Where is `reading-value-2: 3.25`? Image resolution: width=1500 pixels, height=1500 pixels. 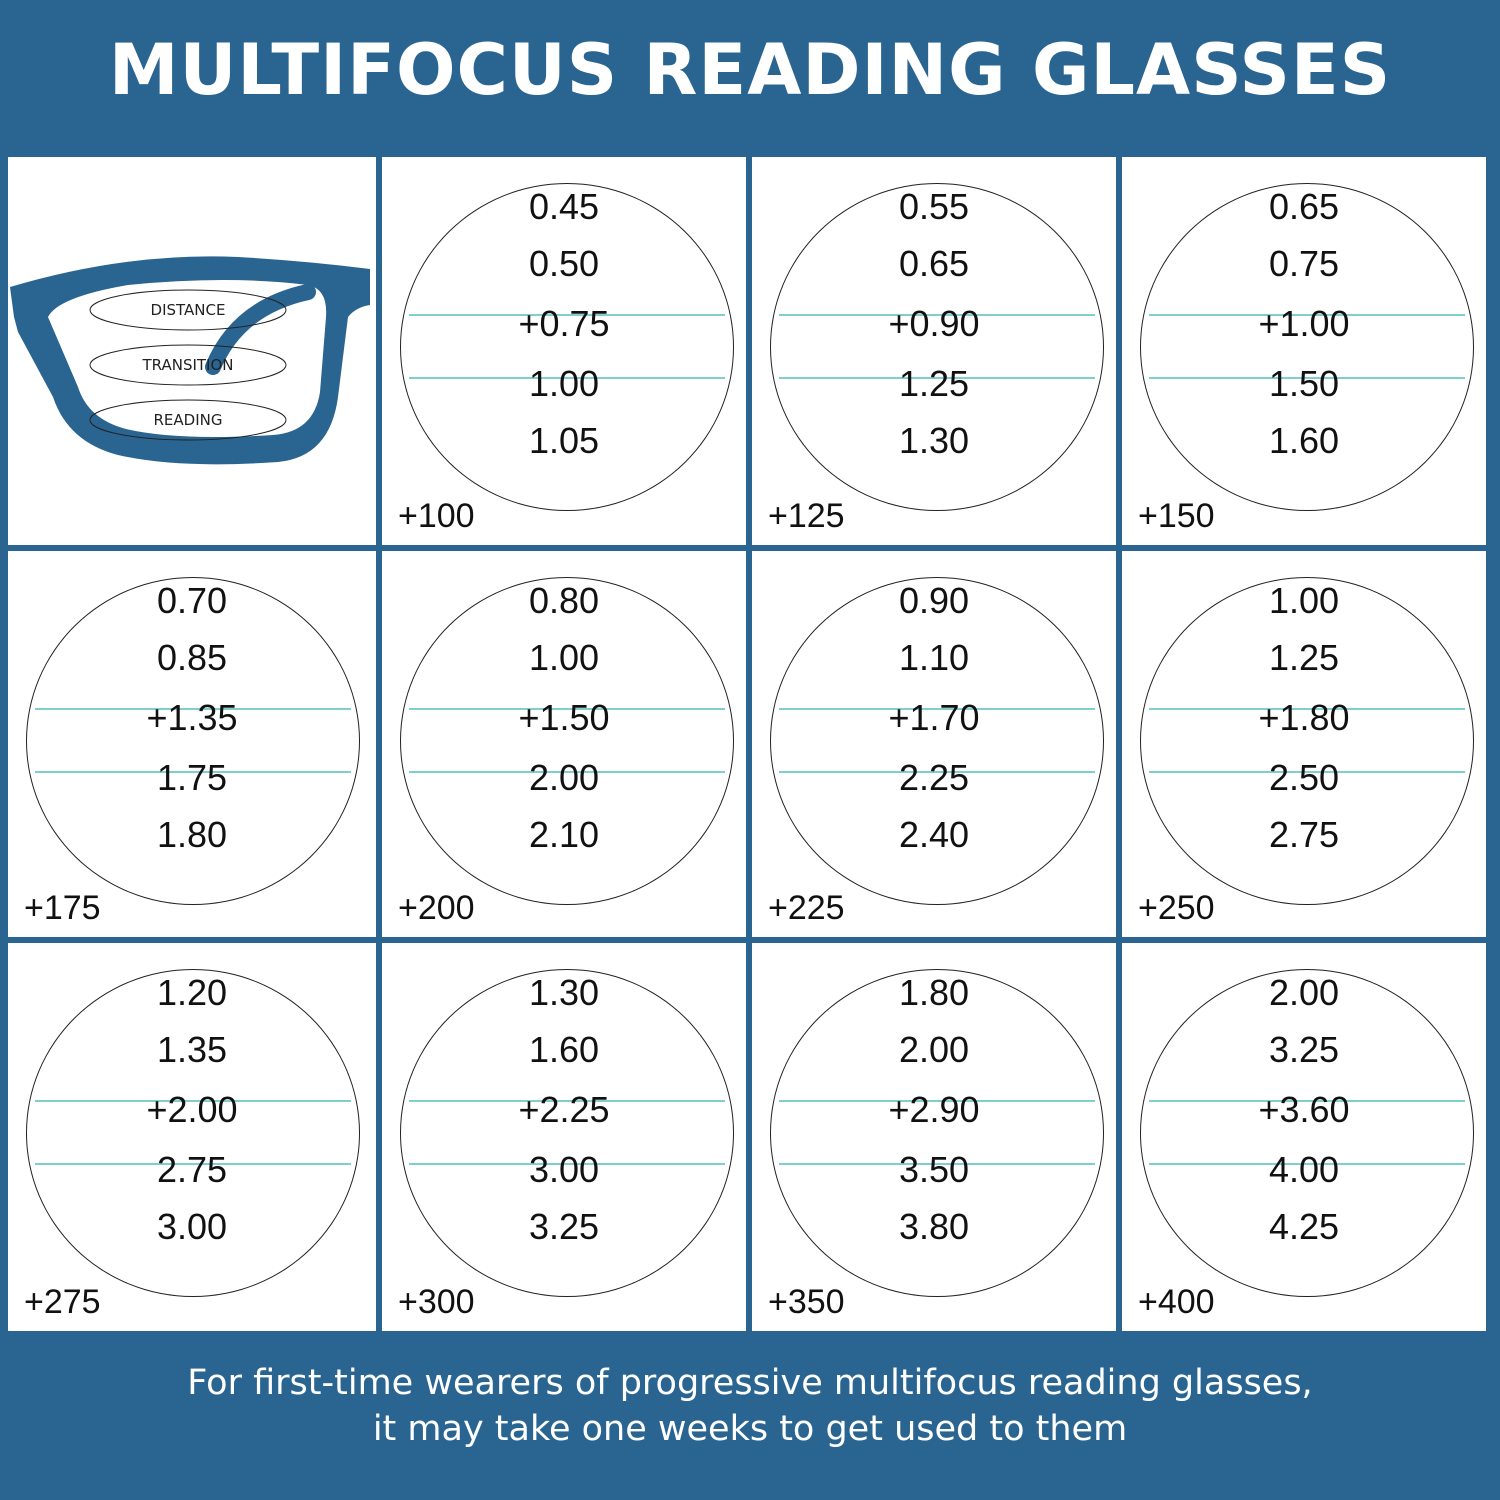
reading-value-2: 3.25 is located at coordinates (564, 1226).